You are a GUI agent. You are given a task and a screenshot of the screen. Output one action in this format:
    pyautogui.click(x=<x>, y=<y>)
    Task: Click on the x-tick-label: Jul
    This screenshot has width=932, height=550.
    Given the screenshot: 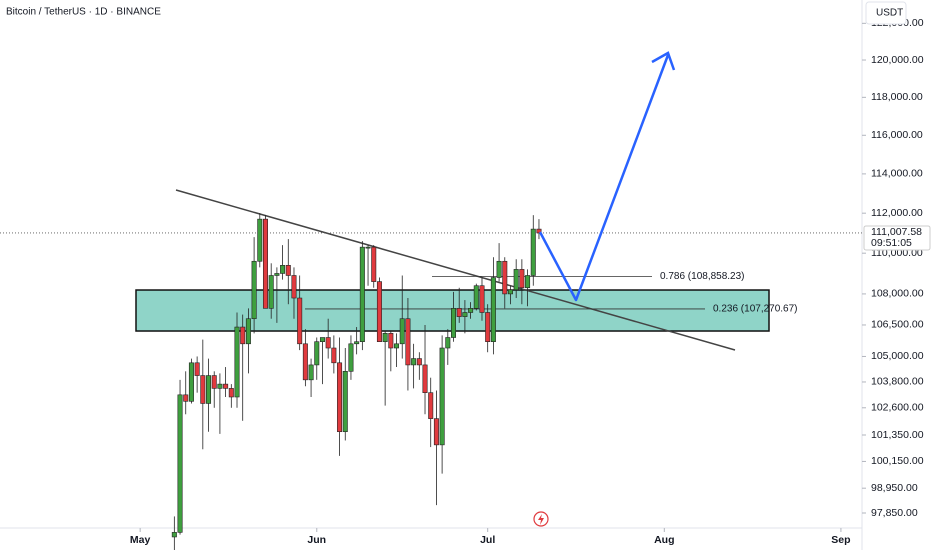 What is the action you would take?
    pyautogui.click(x=487, y=540)
    